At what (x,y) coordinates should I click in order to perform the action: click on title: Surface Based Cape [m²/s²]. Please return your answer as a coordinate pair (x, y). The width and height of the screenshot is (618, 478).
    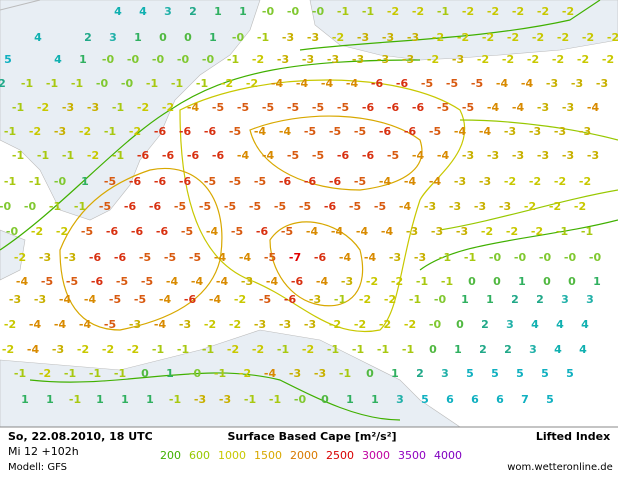
    Looking at the image, I should click on (311, 436).